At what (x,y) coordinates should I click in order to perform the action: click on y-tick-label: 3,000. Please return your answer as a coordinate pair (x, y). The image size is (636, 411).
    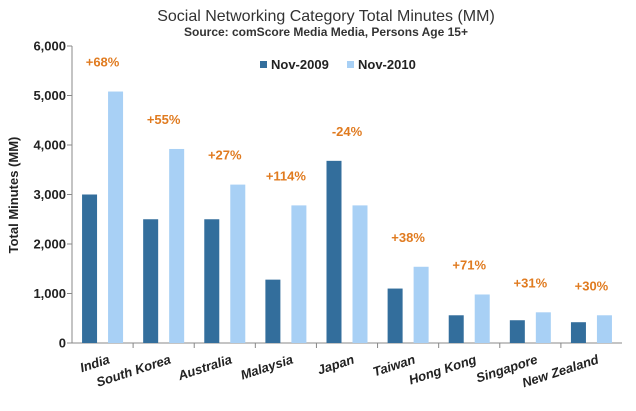
    Looking at the image, I should click on (49, 194).